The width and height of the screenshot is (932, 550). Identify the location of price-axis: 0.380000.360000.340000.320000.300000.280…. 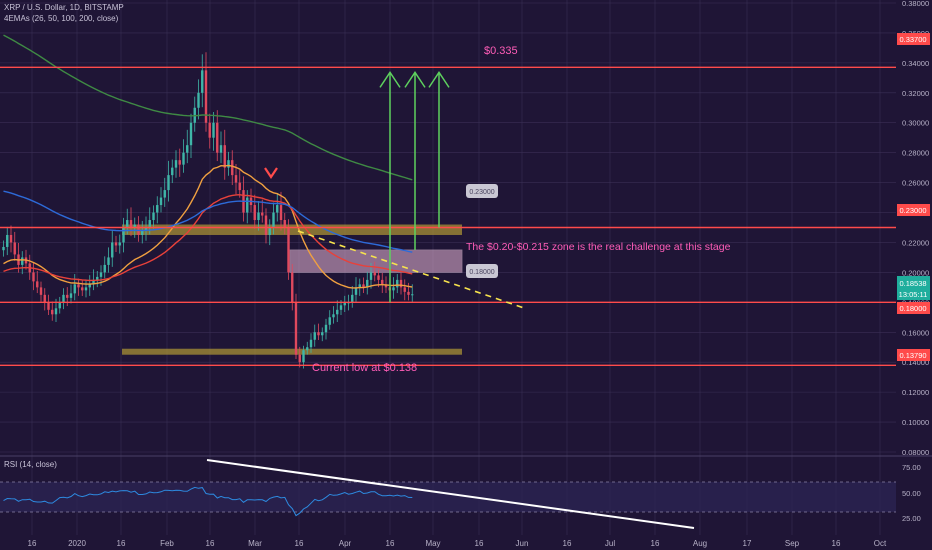
(914, 228).